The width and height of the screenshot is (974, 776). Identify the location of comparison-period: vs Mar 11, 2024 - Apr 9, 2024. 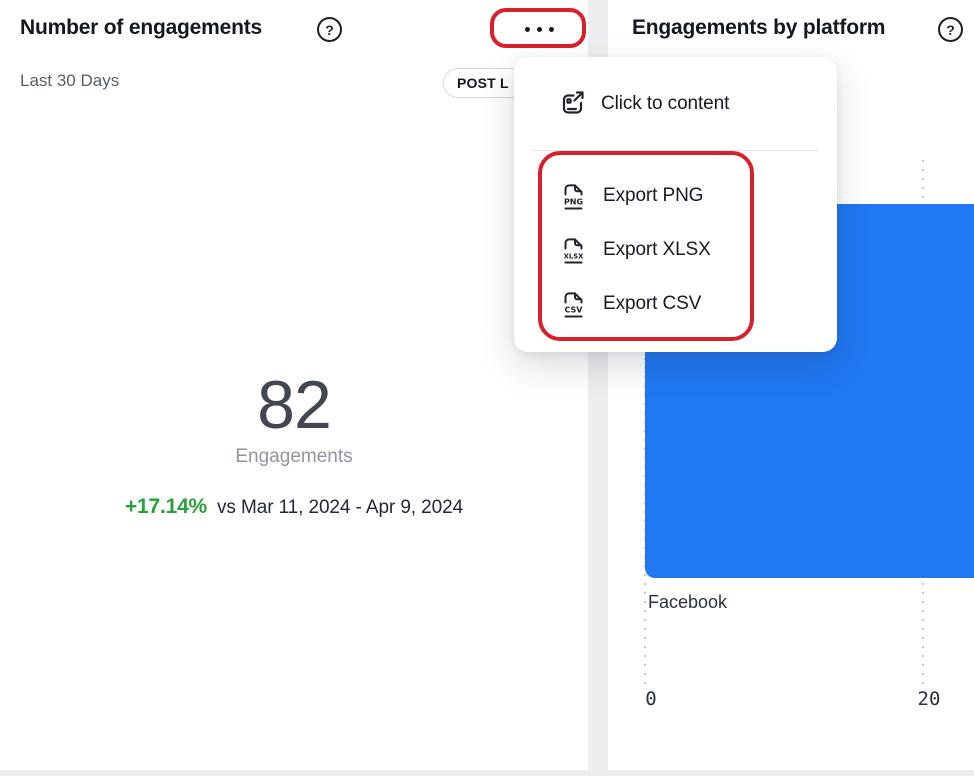
(340, 507).